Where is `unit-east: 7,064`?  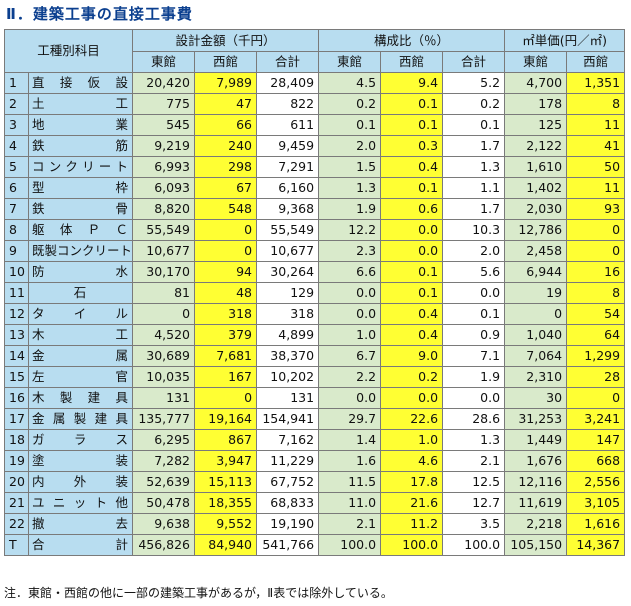 unit-east: 7,064 is located at coordinates (536, 356).